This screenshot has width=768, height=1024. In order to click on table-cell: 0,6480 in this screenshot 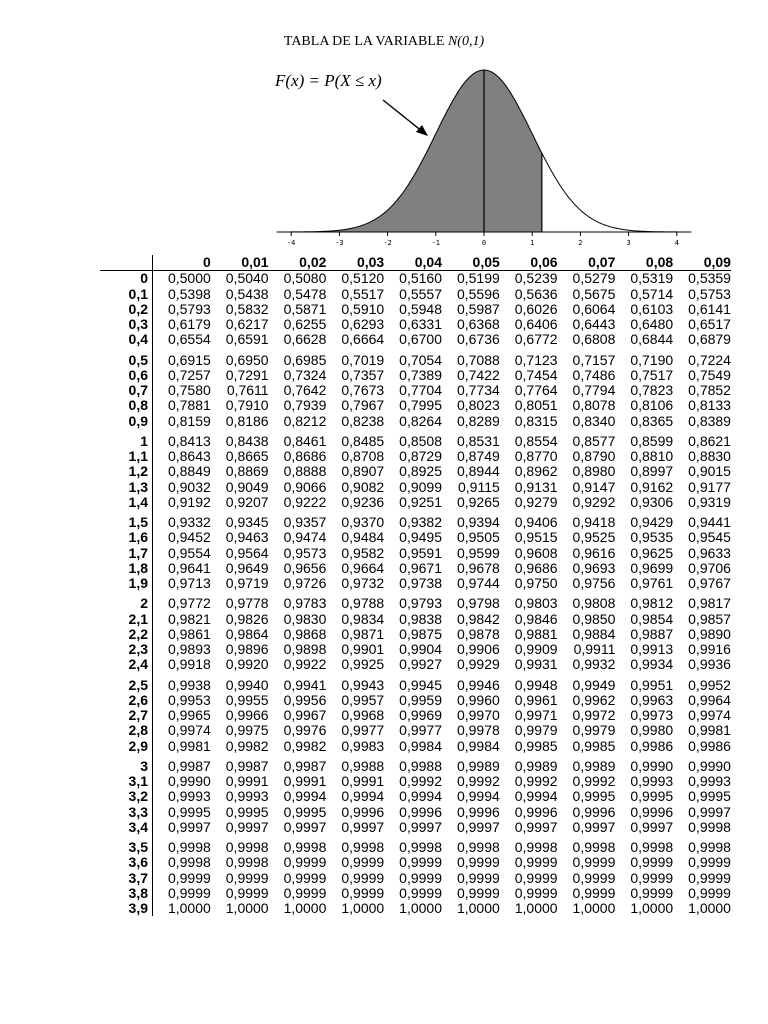, I will do `click(652, 324)`.